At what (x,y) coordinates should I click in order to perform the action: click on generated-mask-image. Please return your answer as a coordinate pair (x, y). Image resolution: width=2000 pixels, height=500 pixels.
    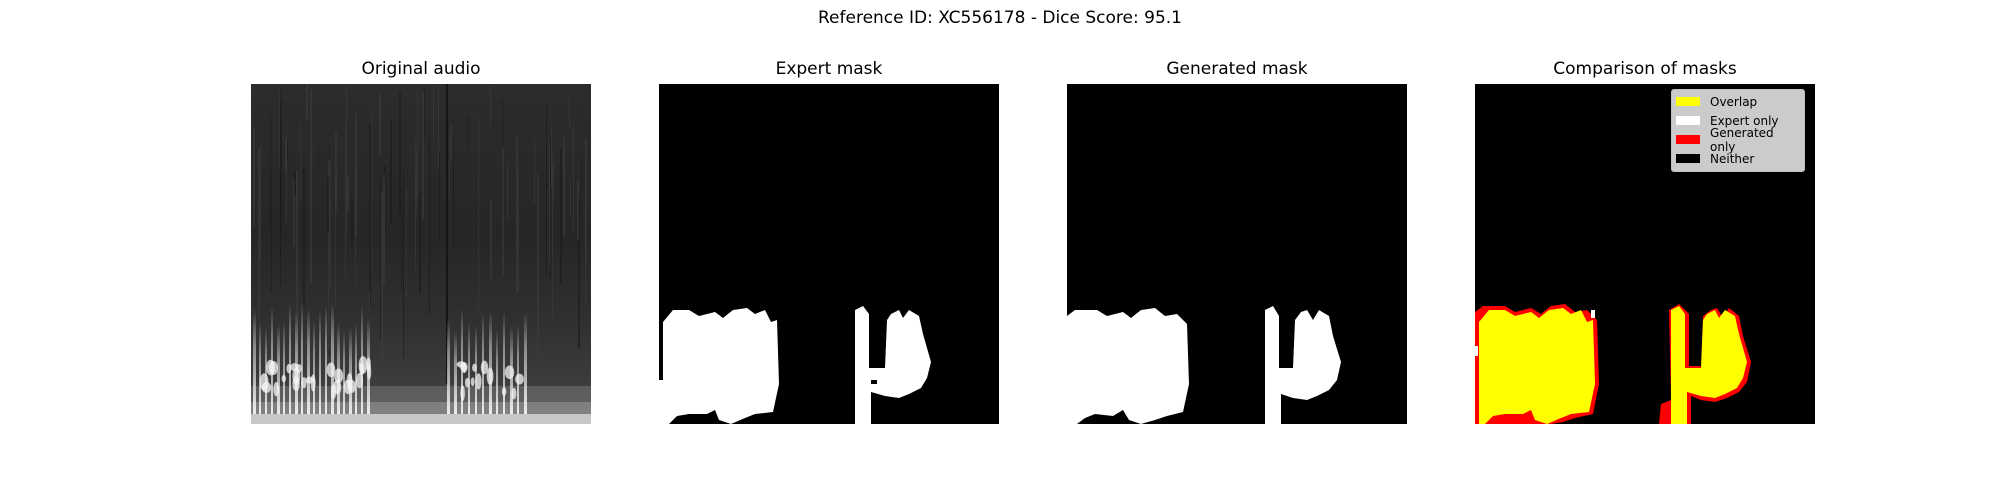
    Looking at the image, I should click on (1237, 254).